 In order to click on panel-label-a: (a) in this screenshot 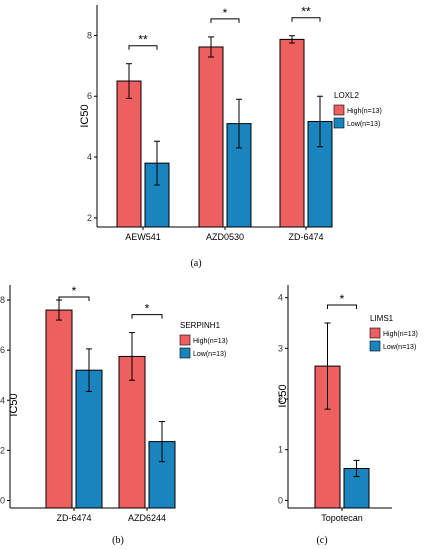, I will do `click(195, 263)`.